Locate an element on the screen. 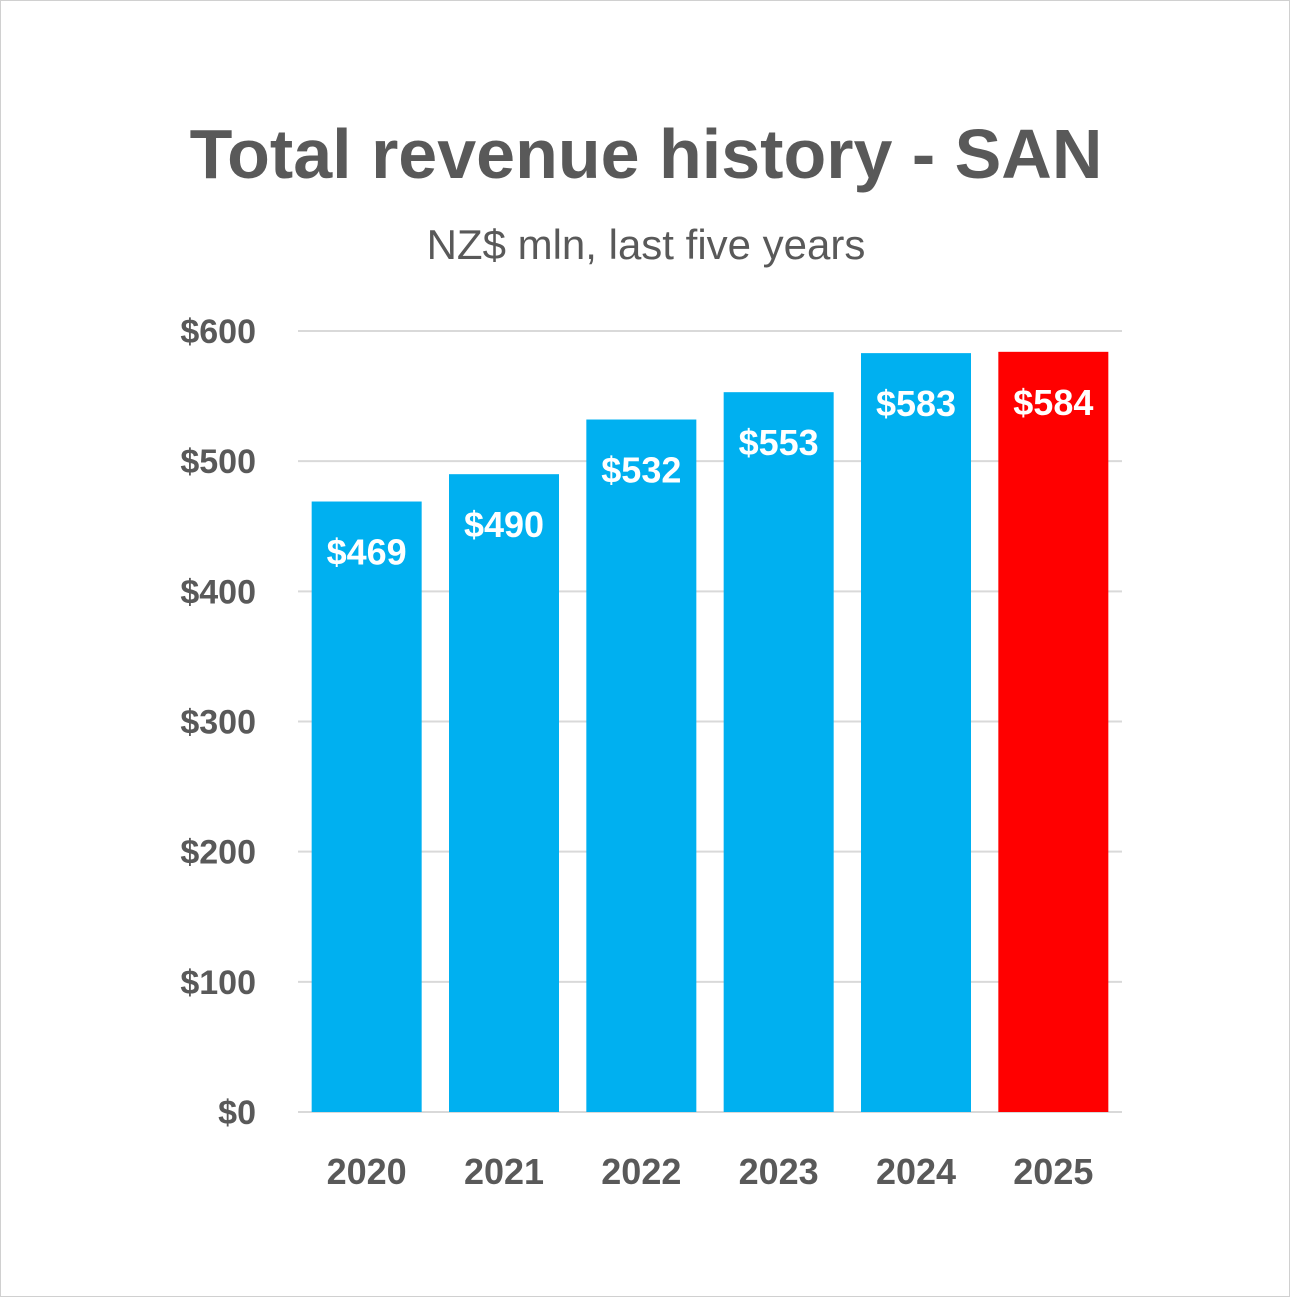  x-tick-label-2022: 2022 is located at coordinates (641, 1171).